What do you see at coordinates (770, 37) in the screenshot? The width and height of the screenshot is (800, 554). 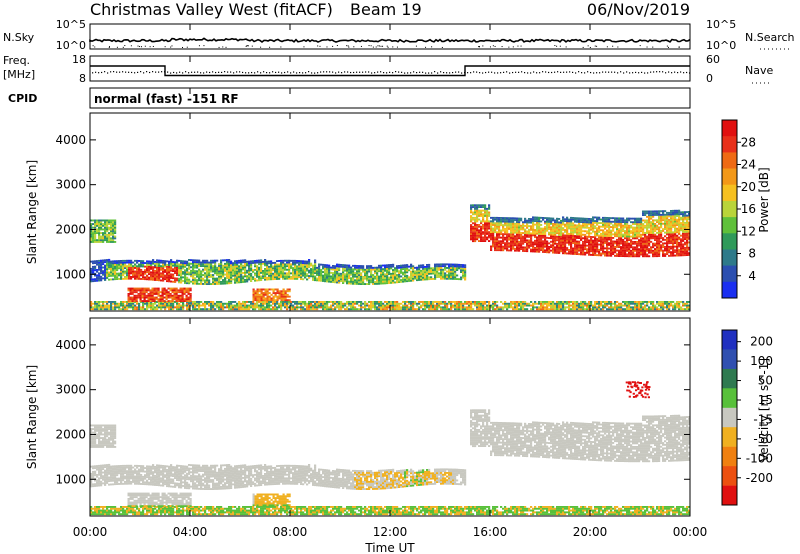 I see `nsearch-label: N.Search` at bounding box center [770, 37].